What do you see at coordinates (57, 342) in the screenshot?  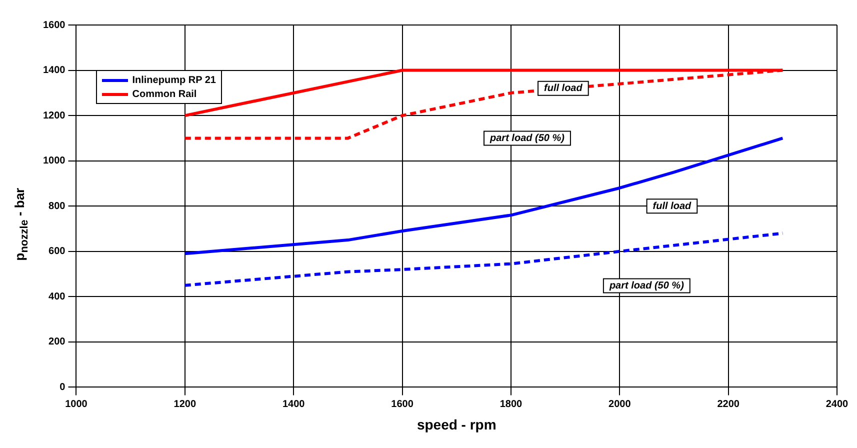 I see `y-tick-label: 200` at bounding box center [57, 342].